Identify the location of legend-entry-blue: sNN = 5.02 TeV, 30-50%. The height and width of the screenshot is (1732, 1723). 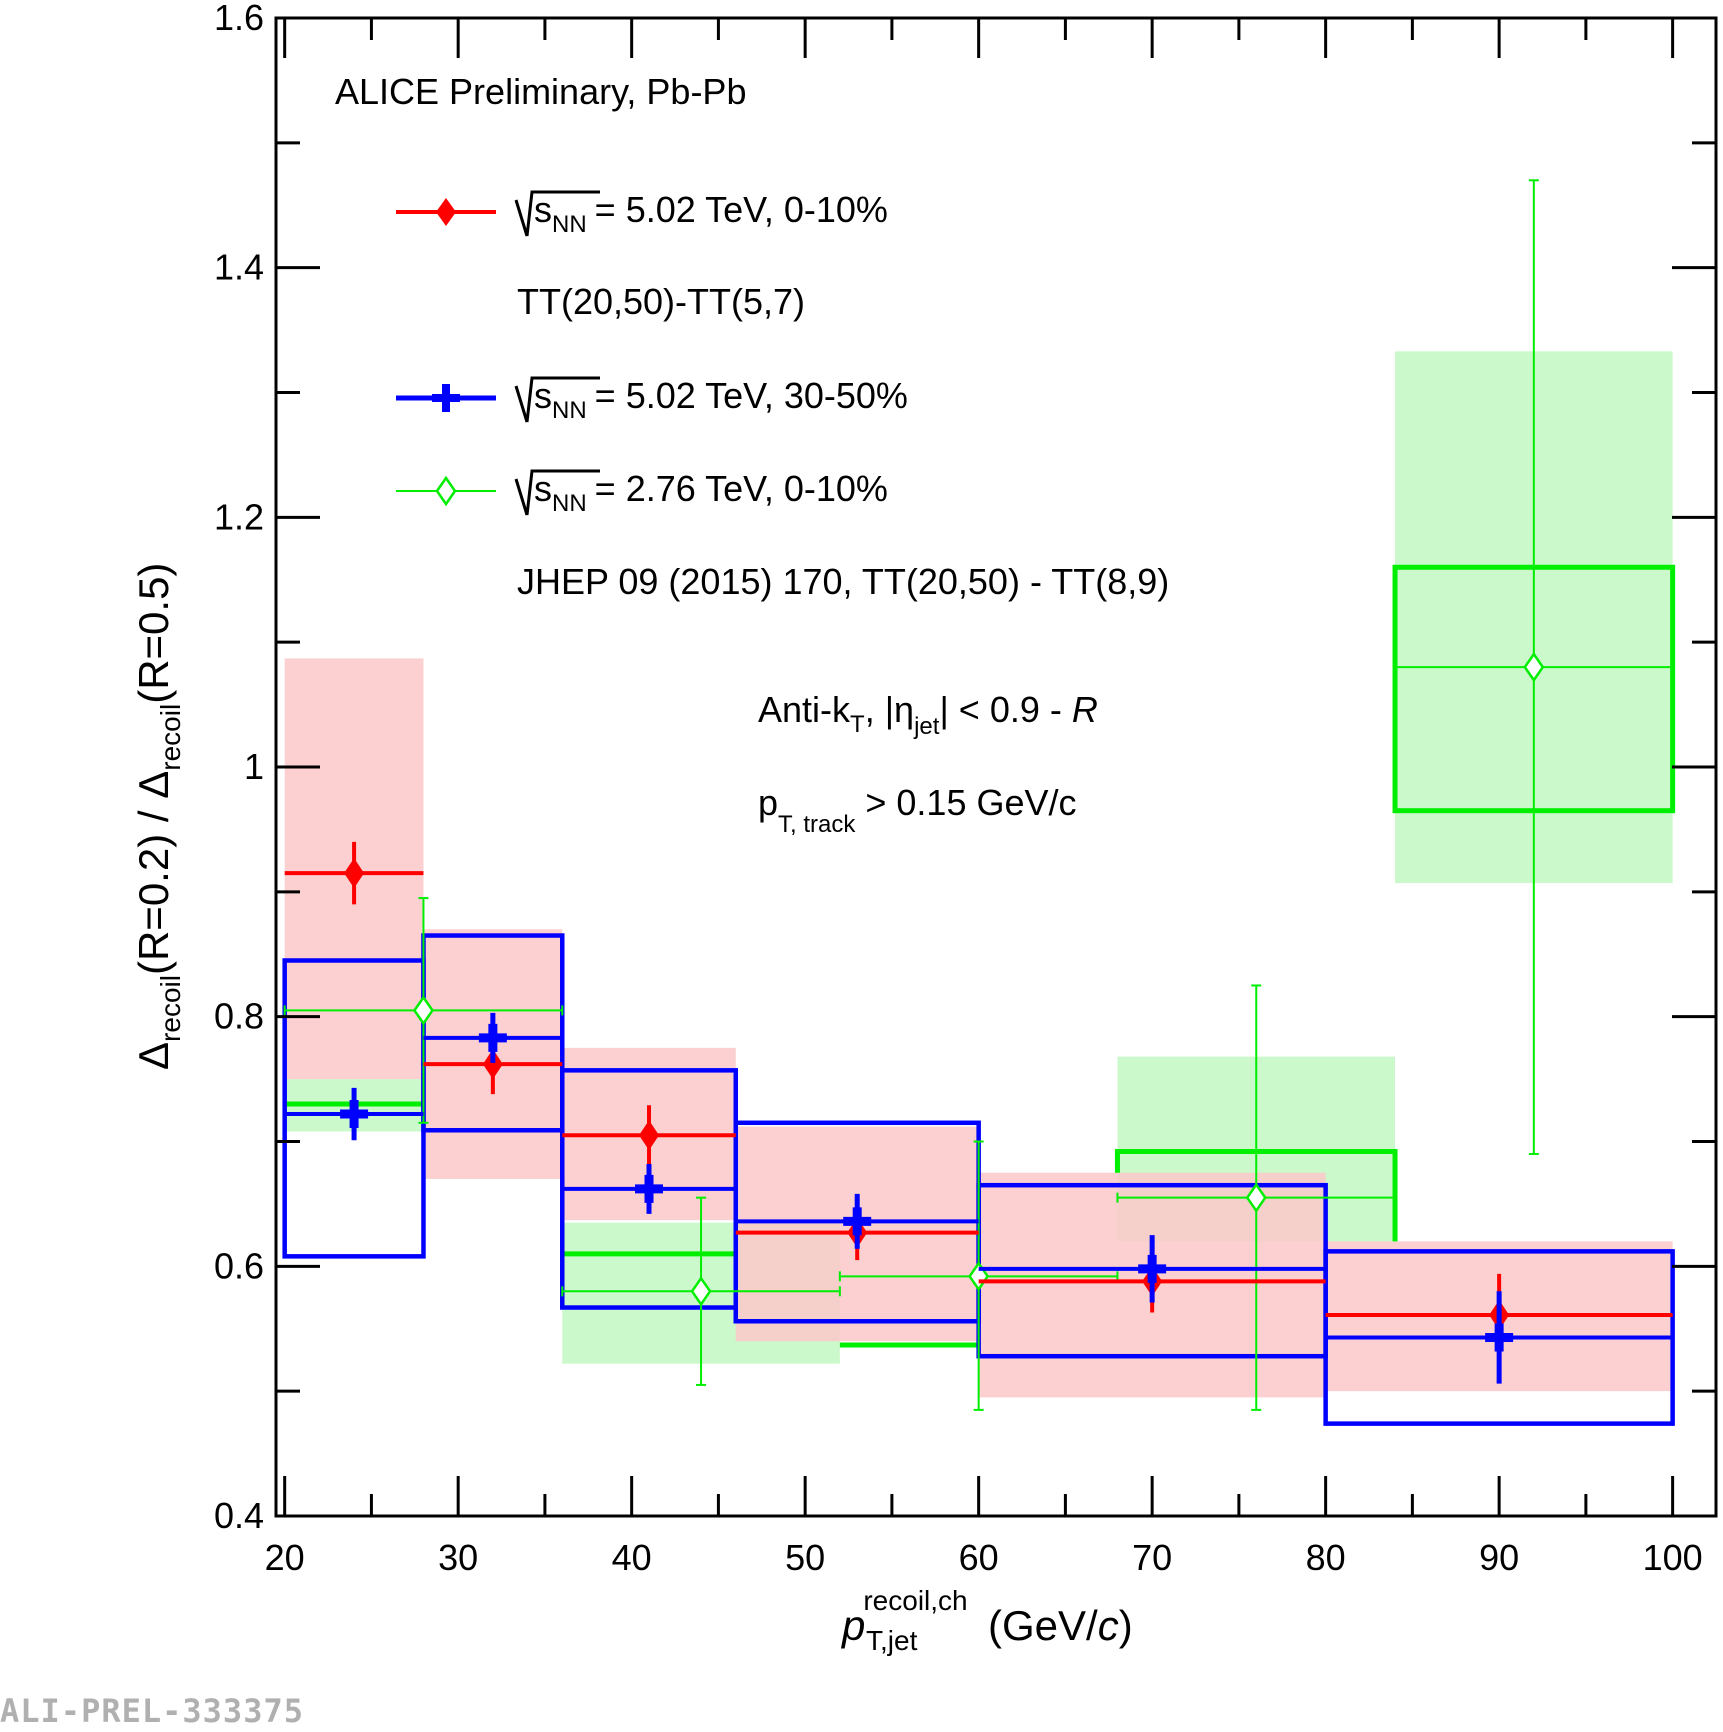
(652, 399).